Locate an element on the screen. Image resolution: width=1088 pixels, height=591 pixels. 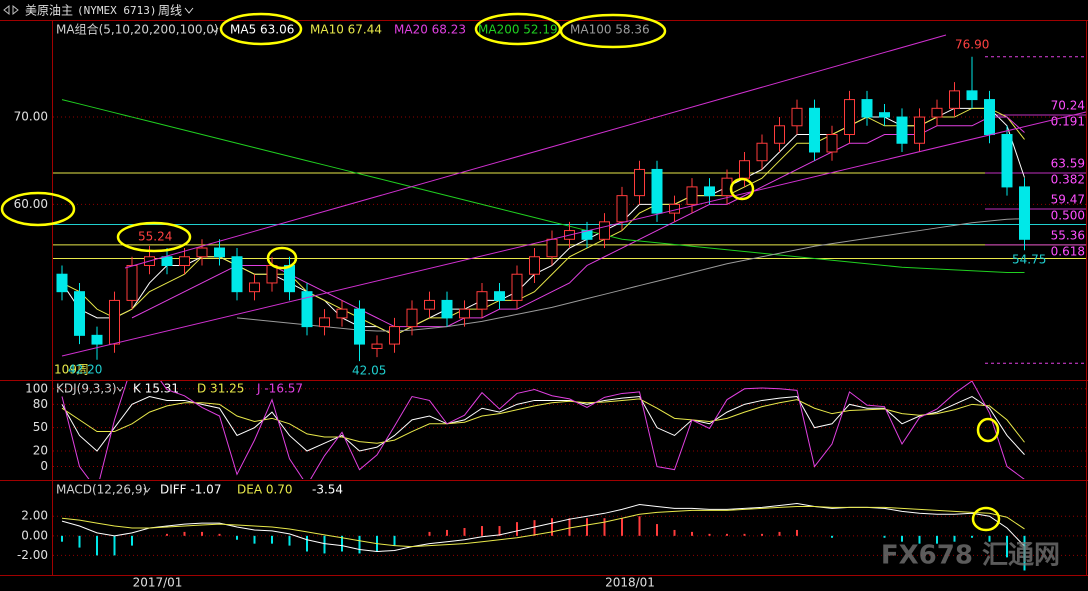
legend-entry: MA200 52.19 is located at coordinates (518, 30).